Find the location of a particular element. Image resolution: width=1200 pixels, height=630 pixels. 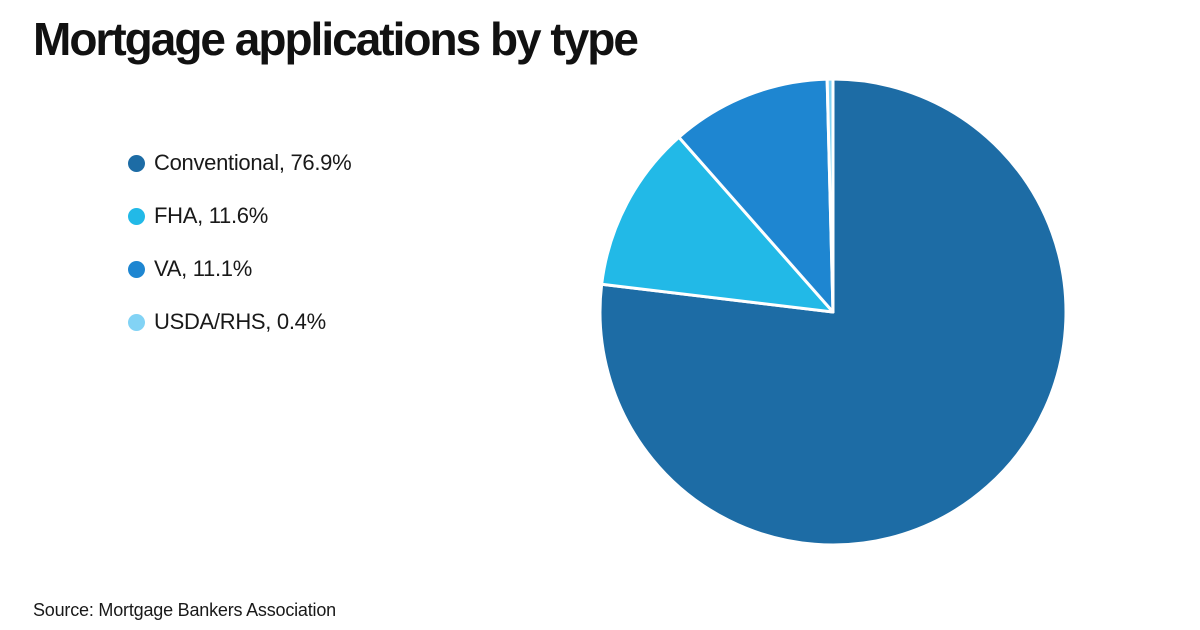

legend-label: USDA/RHS, 0.4% is located at coordinates (240, 321).